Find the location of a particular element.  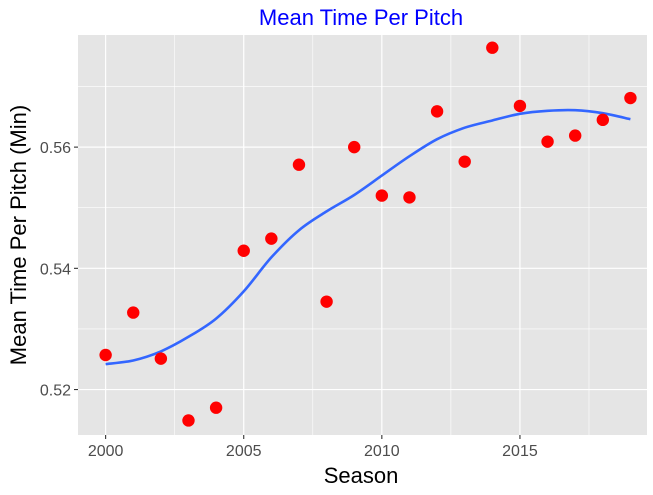

chart-title: Mean Time Per Pitch is located at coordinates (361, 17).